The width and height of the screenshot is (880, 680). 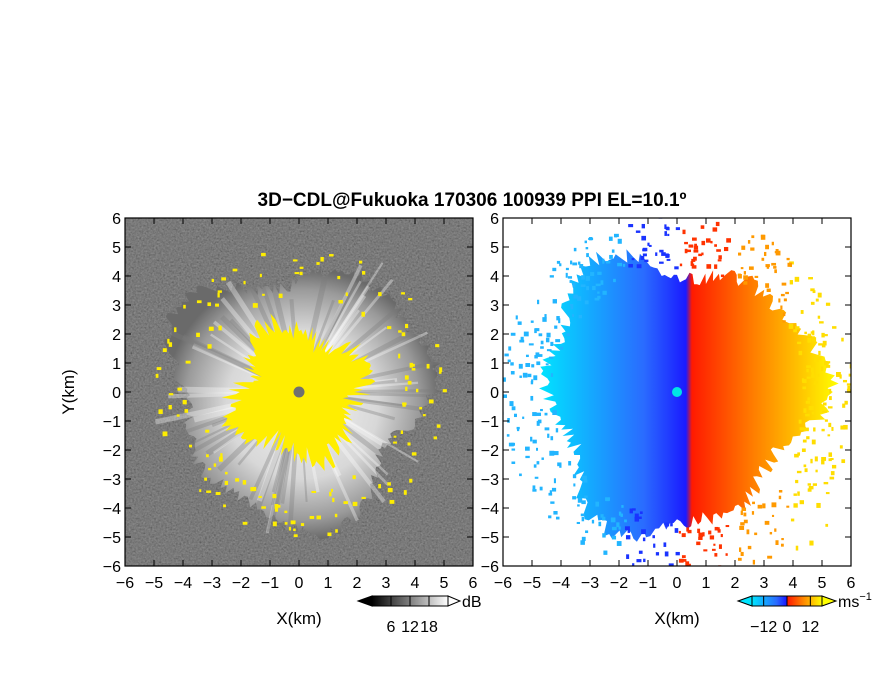 I want to click on colorbar-unit-db: dB, so click(x=472, y=602).